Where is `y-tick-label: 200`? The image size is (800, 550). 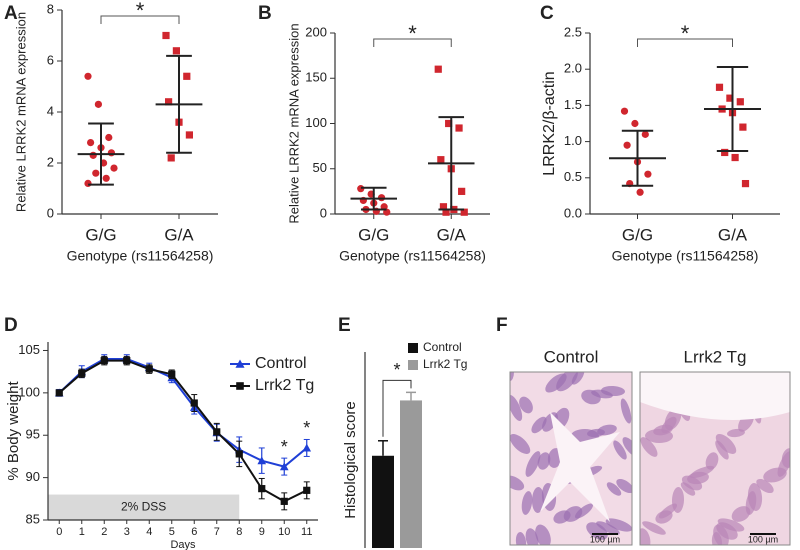
y-tick-label: 200 is located at coordinates (316, 31).